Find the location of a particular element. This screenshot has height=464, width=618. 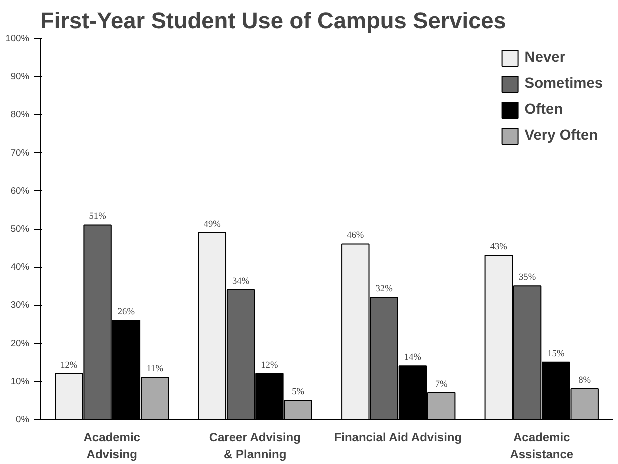

data-label: 46% is located at coordinates (355, 236).